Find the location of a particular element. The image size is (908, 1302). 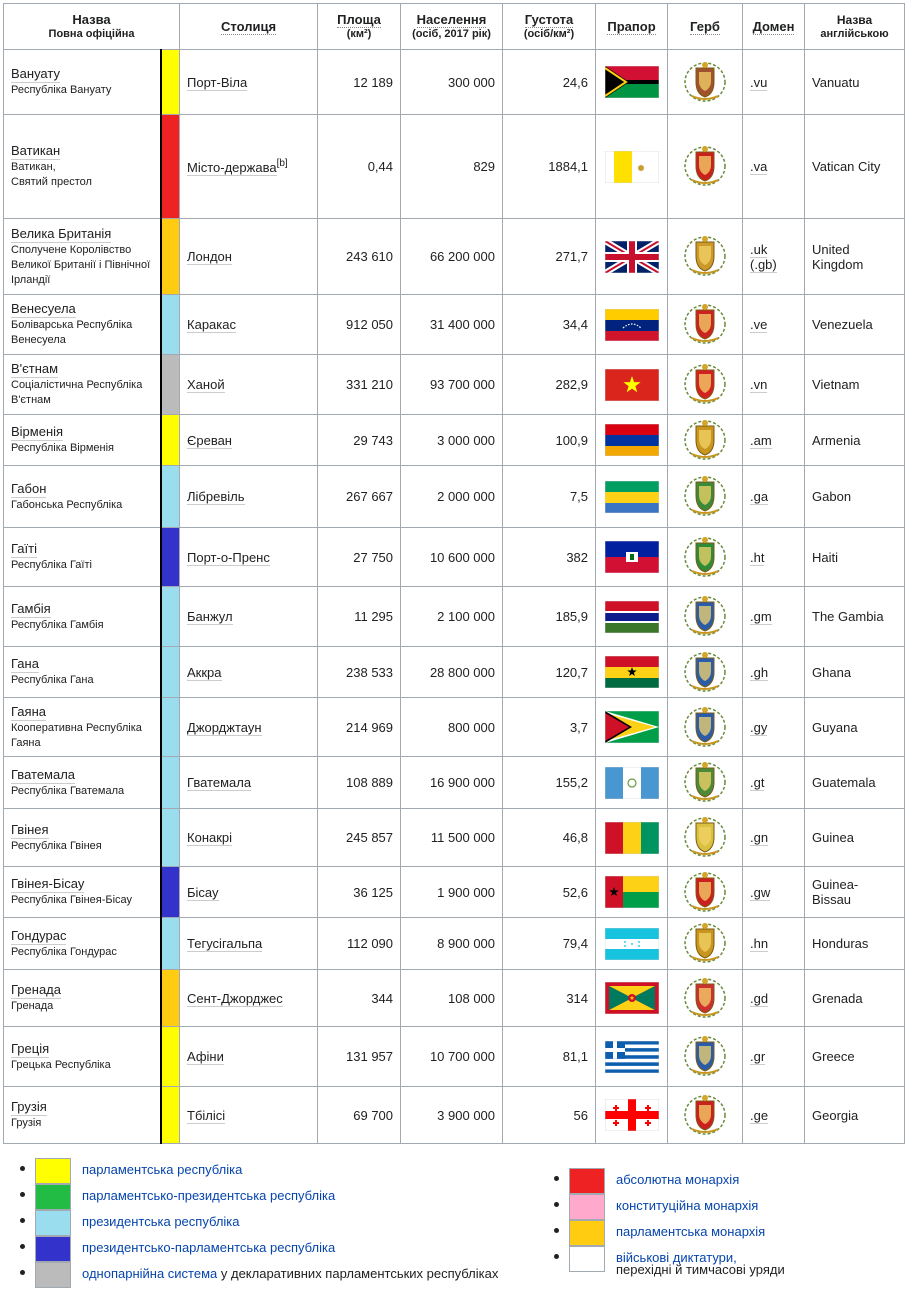

domain-link: .uk (.gb) is located at coordinates (763, 257).